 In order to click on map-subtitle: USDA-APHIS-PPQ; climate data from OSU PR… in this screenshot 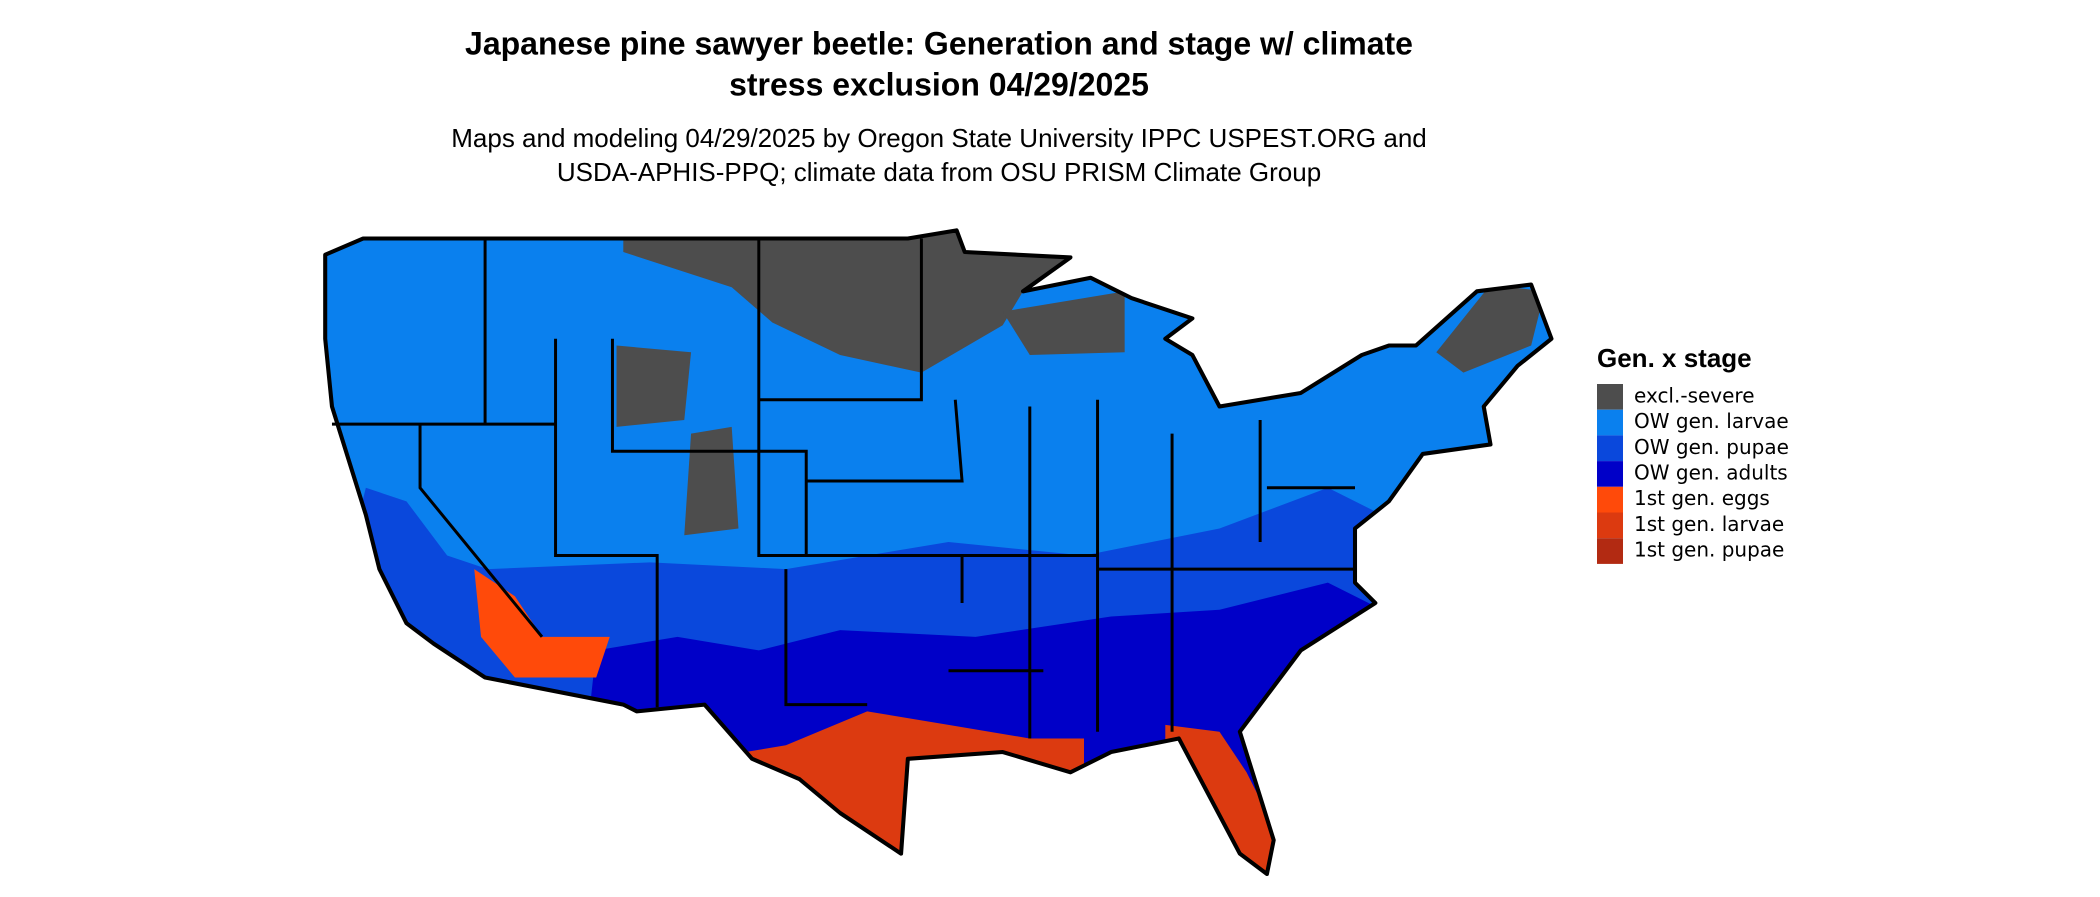, I will do `click(939, 172)`.